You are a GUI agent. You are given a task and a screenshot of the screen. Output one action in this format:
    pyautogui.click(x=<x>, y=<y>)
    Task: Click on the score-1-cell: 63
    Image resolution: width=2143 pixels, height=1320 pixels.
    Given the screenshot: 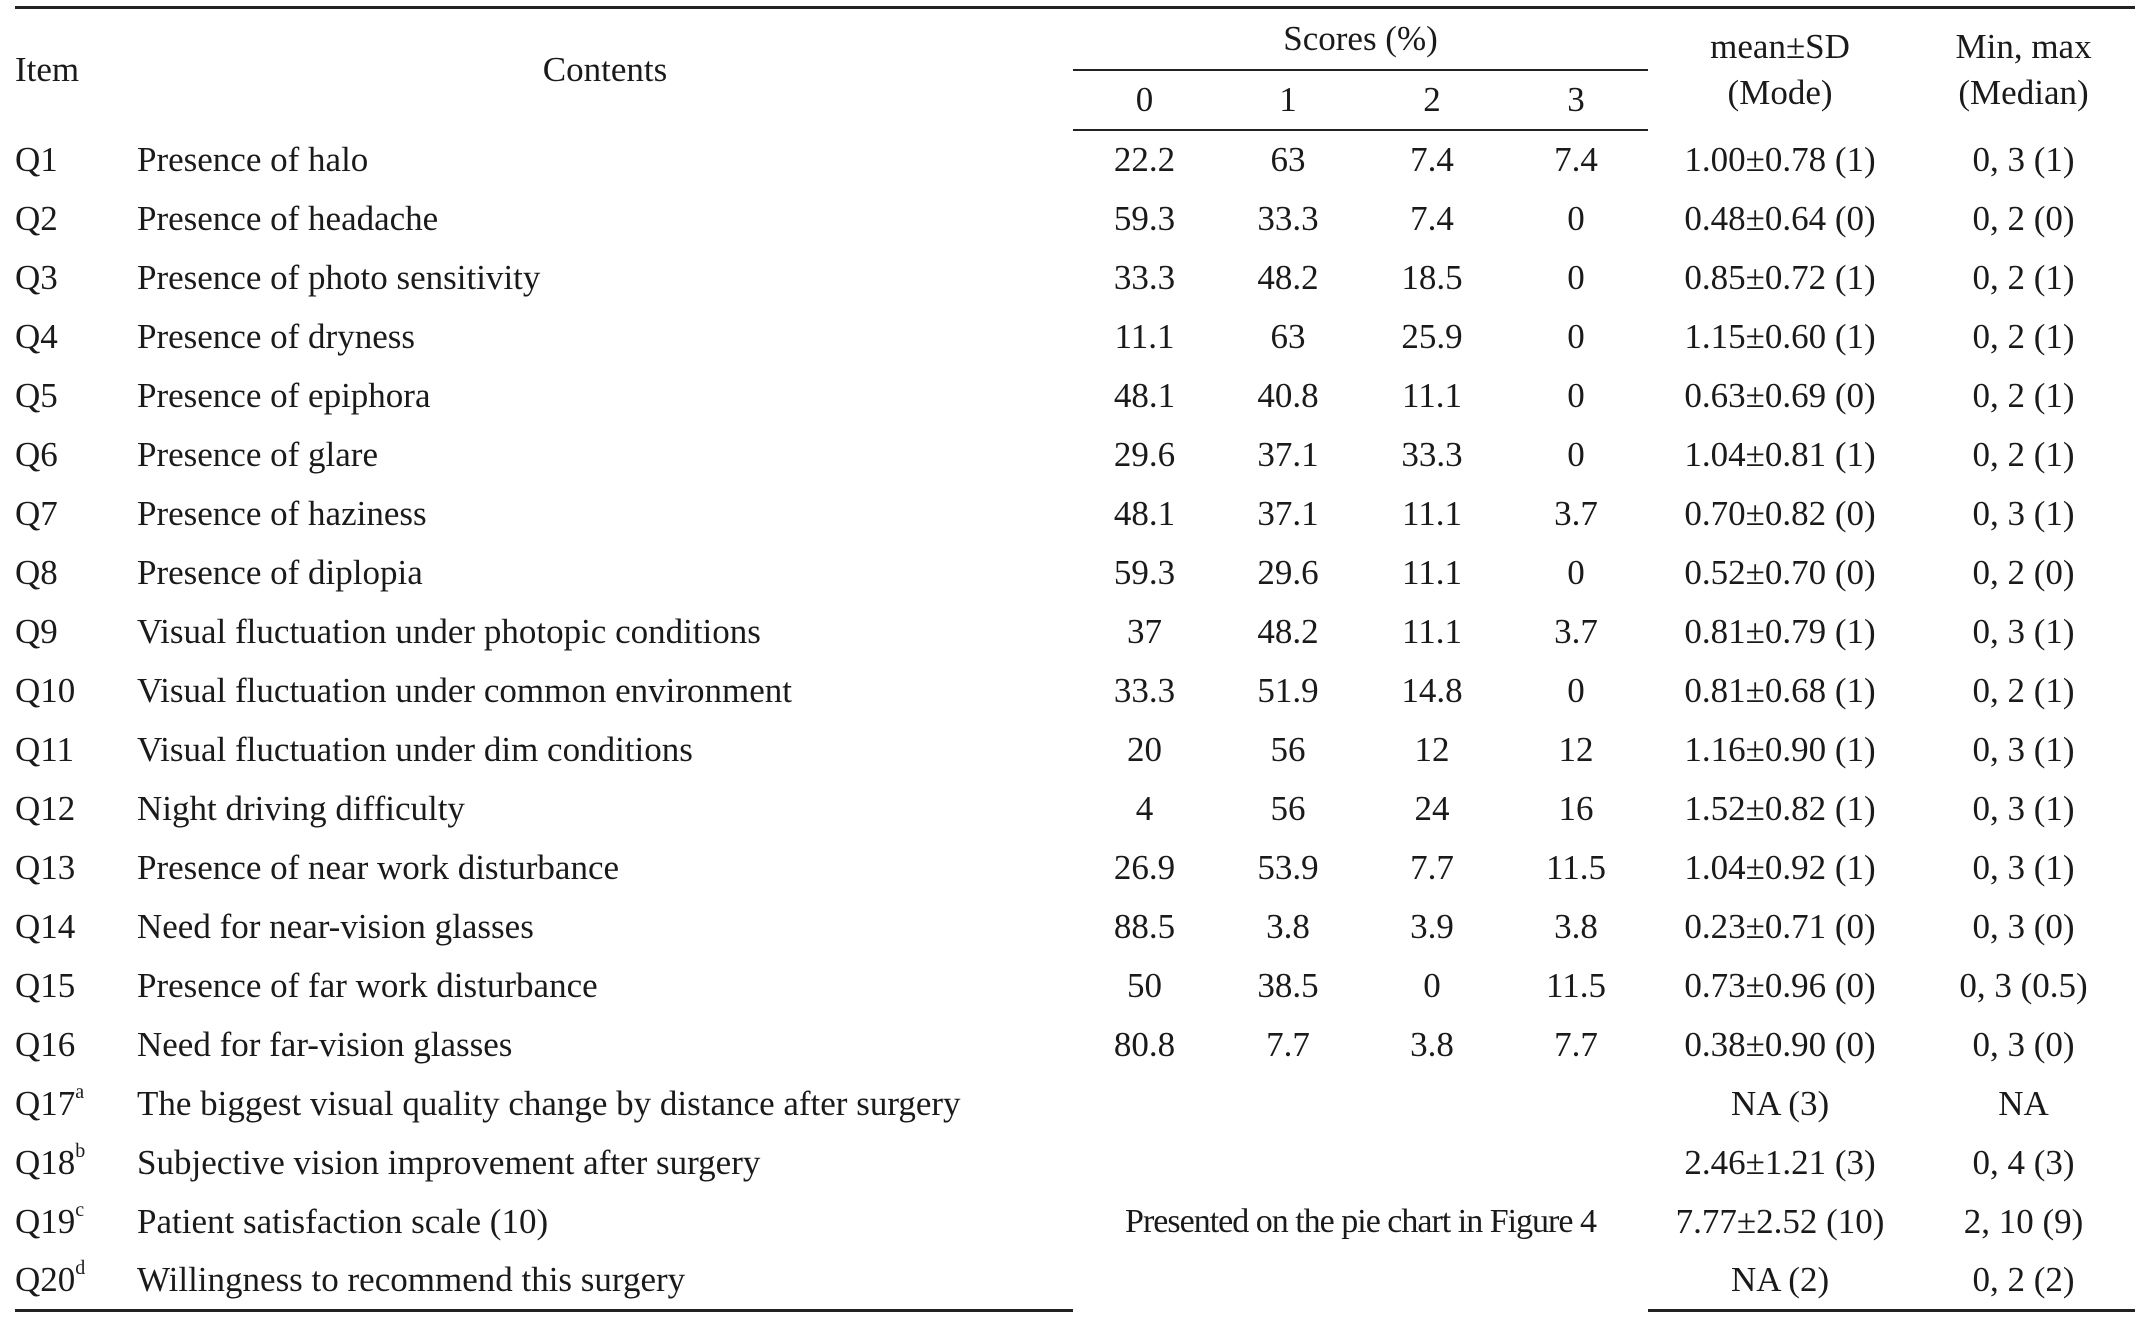 What is the action you would take?
    pyautogui.click(x=1288, y=336)
    